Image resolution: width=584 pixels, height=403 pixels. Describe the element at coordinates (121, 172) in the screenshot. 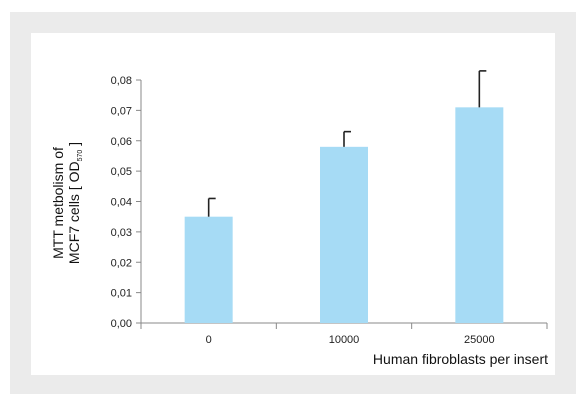

I see `y-tick-label: 0,05` at that location.